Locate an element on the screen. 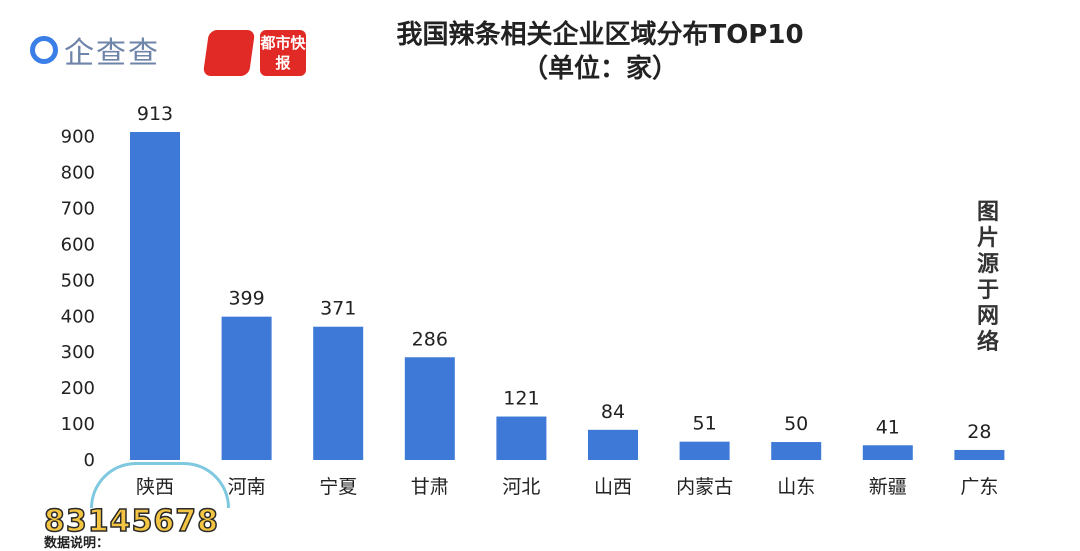 The width and height of the screenshot is (1080, 551). x-category-label: 广东 is located at coordinates (979, 487).